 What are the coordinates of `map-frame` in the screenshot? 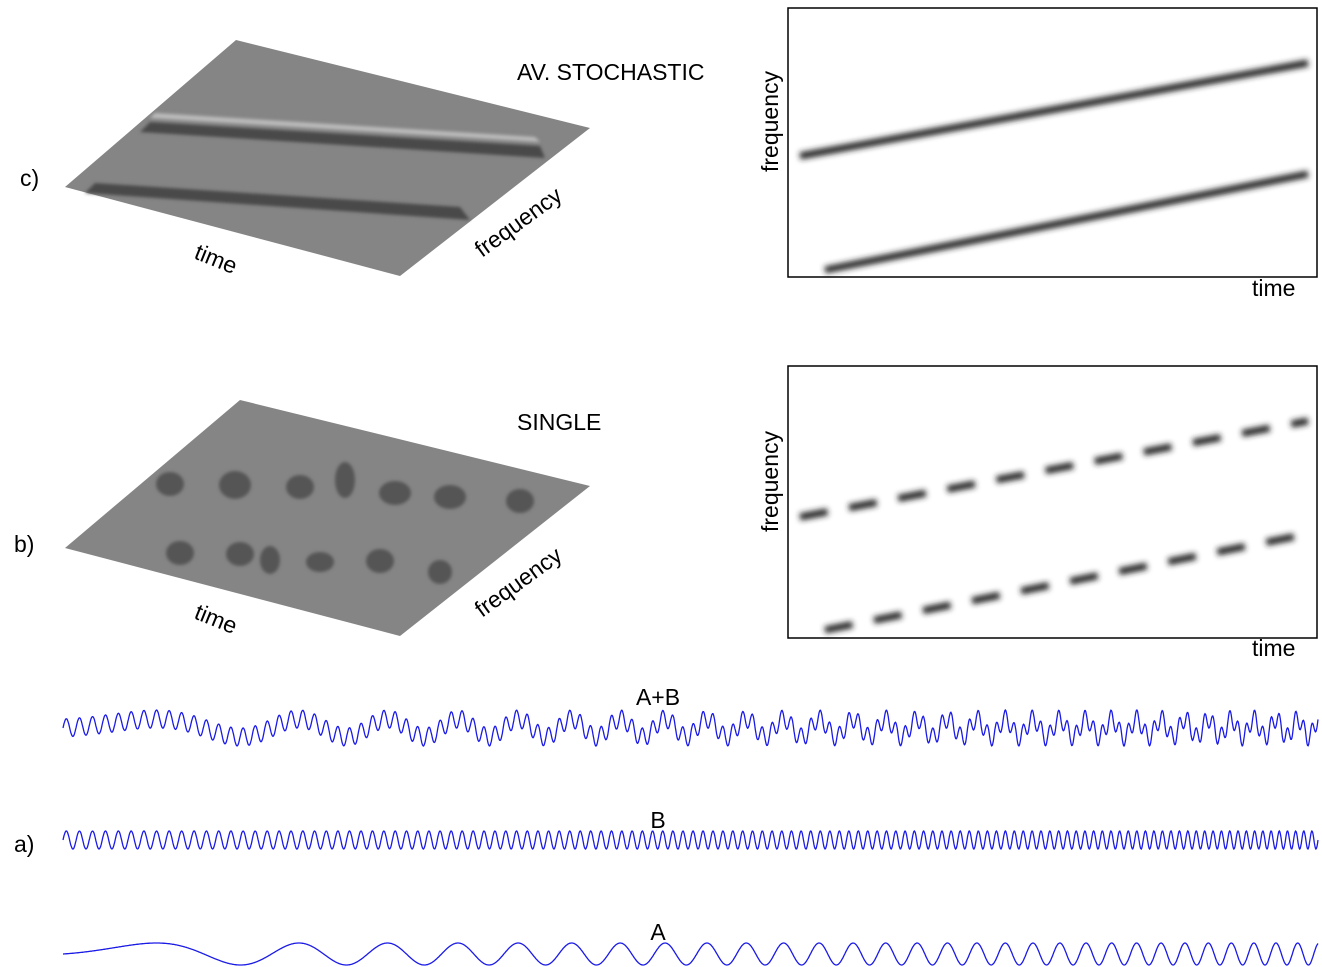 It's located at (1052, 142).